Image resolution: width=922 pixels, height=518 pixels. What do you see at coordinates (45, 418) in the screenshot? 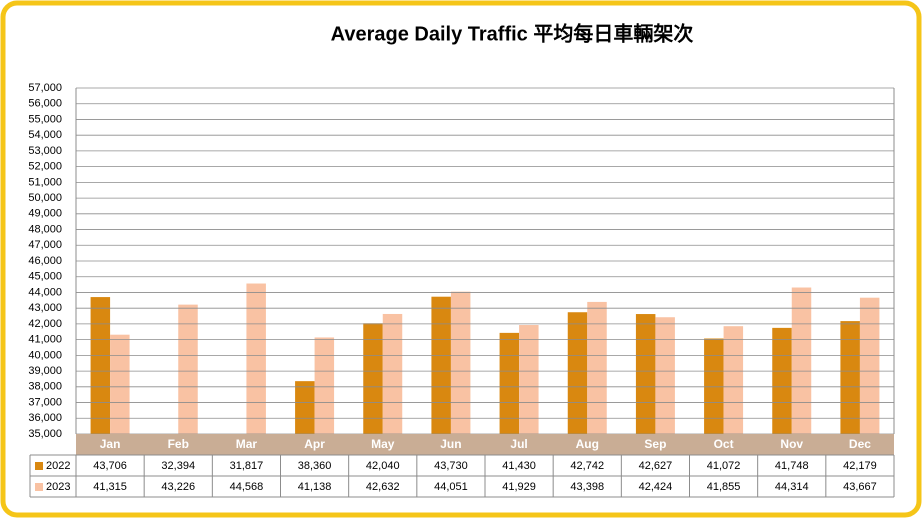
I see `y-tick-label: 36,000` at bounding box center [45, 418].